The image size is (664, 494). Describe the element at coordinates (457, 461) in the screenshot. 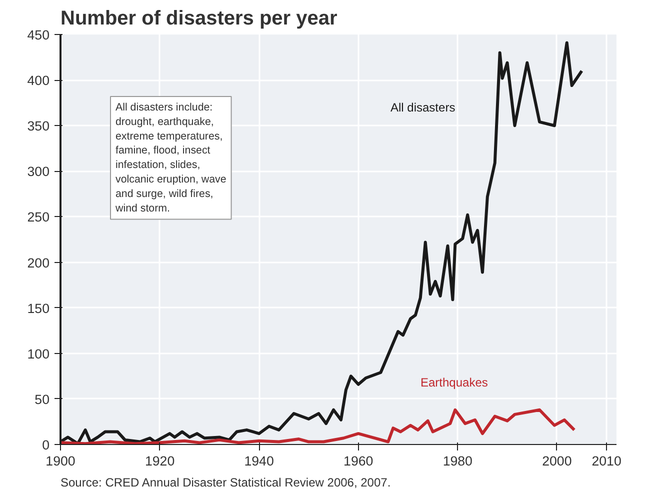

I see `x-tick-label: 1980` at that location.